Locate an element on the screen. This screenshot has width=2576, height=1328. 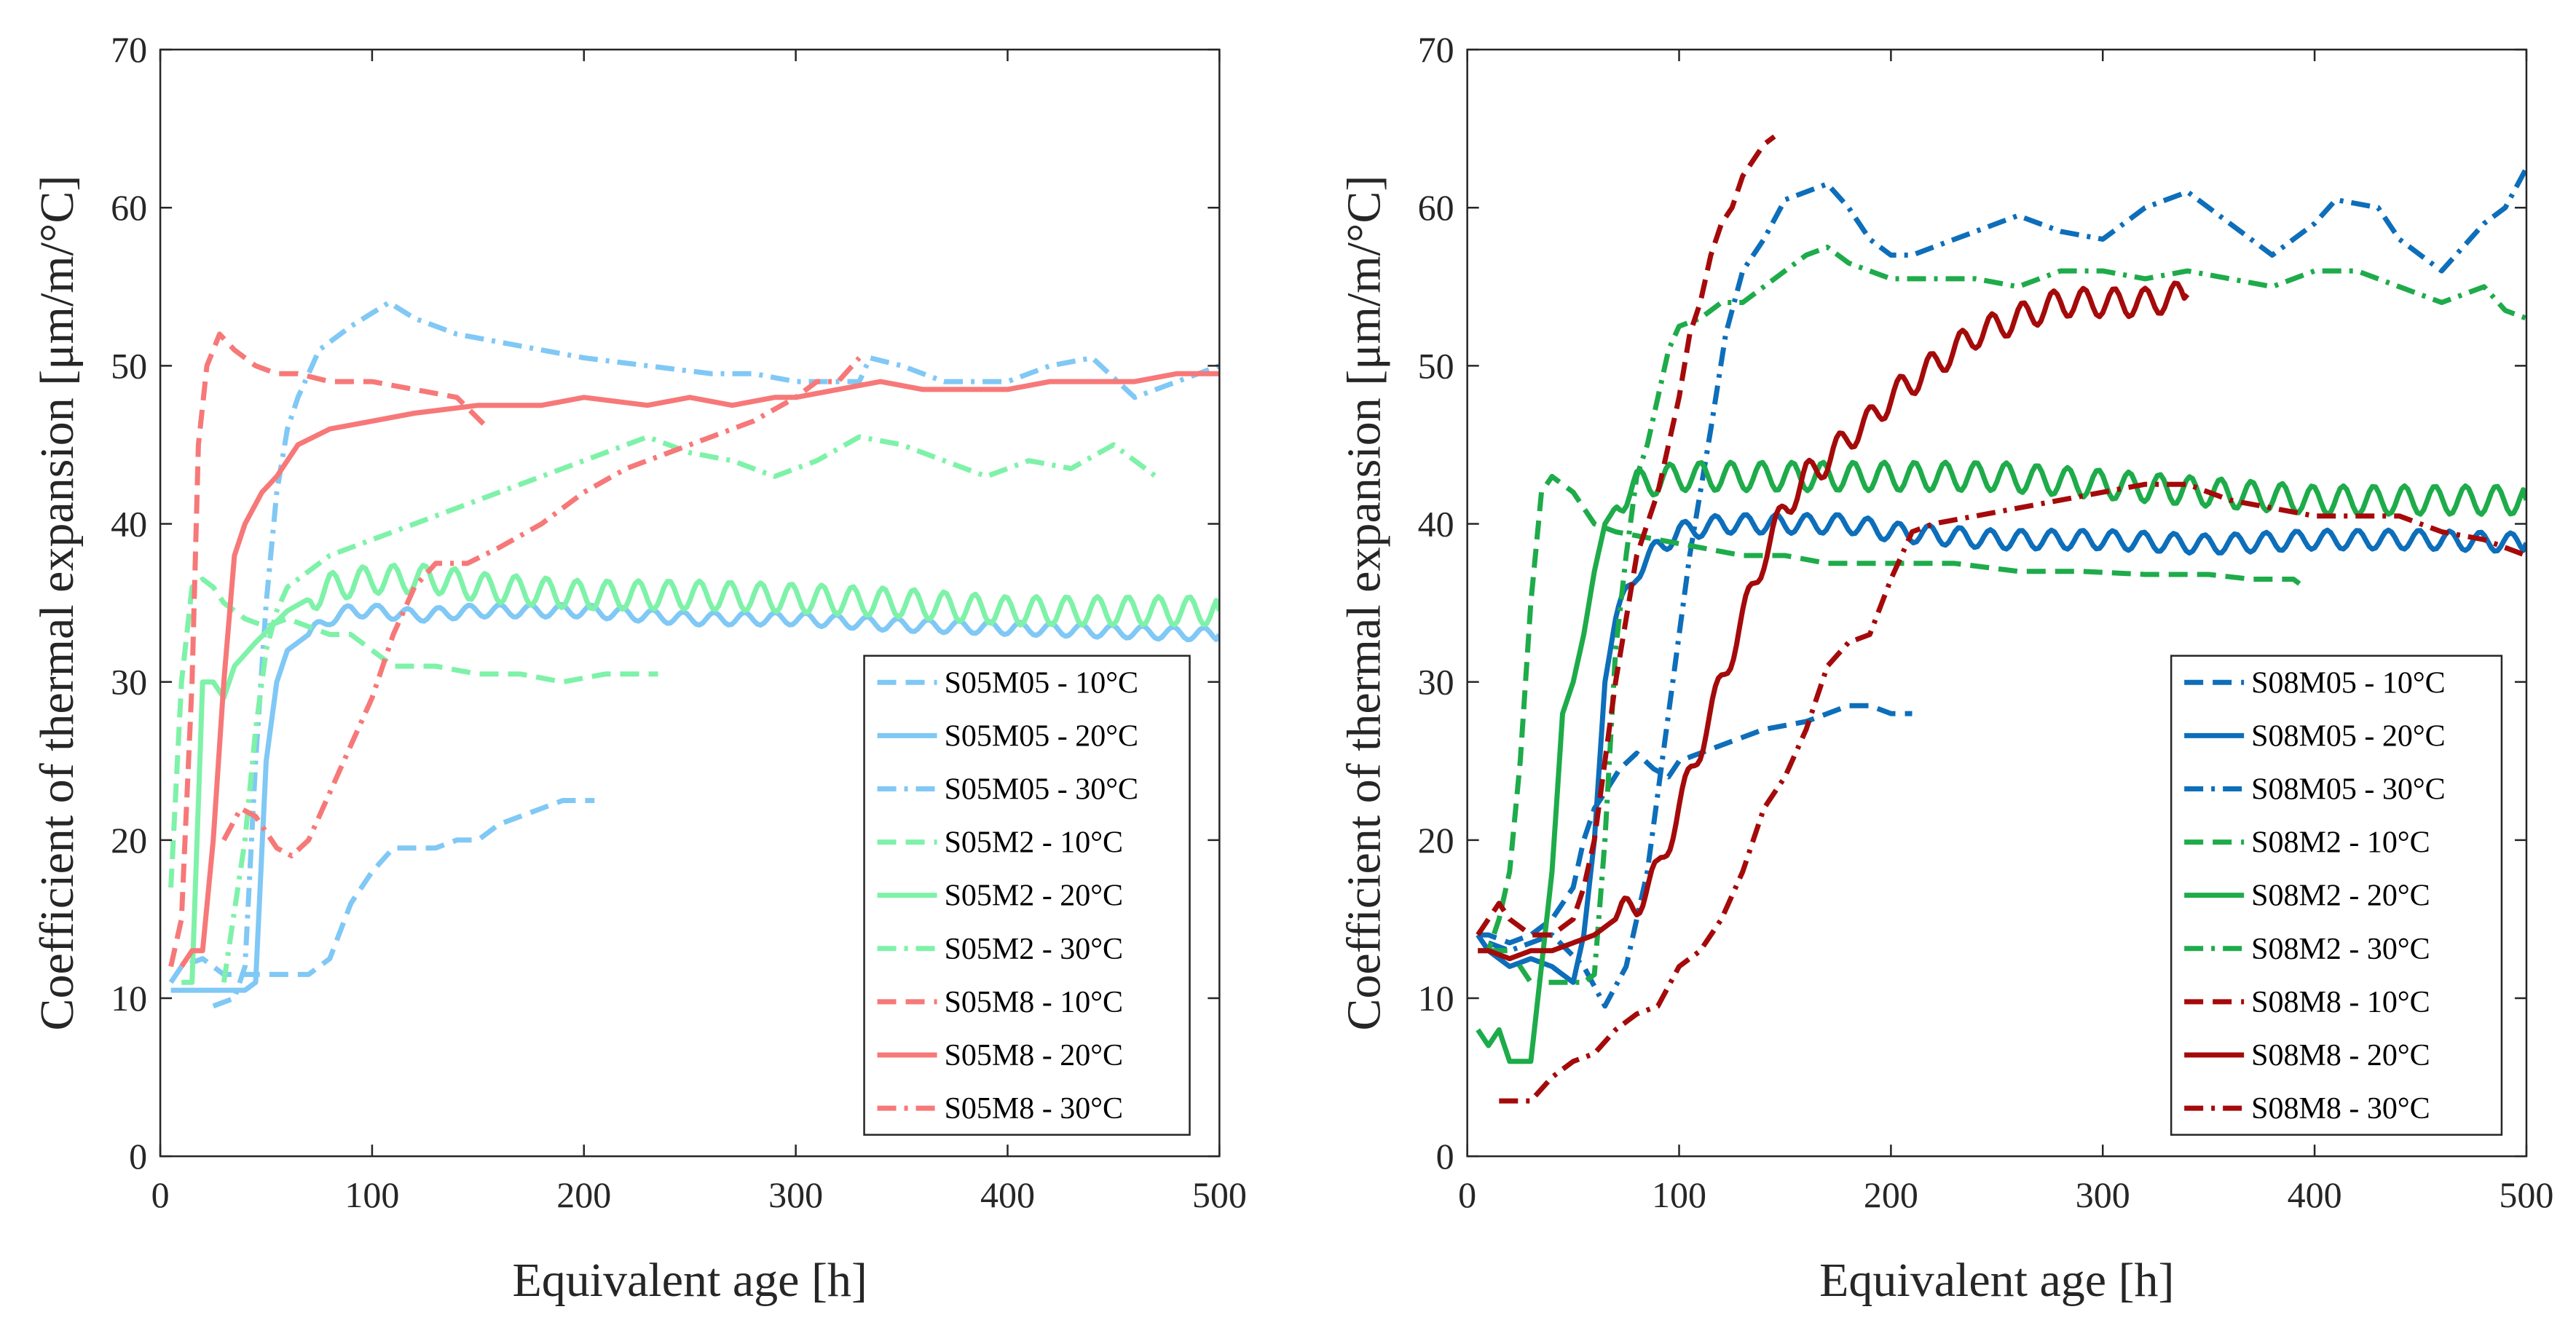
legend-label-7: S05M8 - 20°C is located at coordinates (1034, 1055).